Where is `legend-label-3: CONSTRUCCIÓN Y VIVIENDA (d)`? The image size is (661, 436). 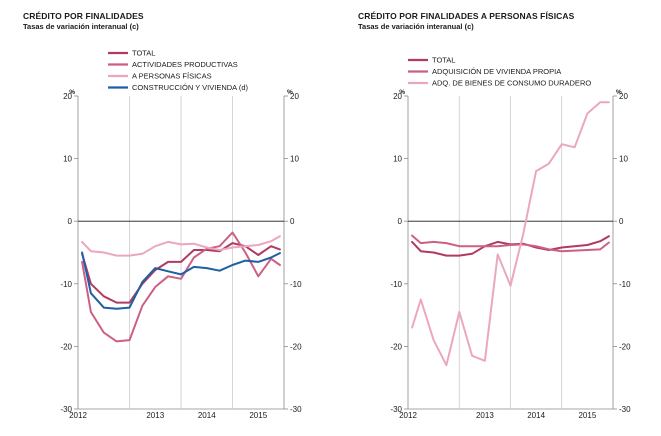
legend-label-3: CONSTRUCCIÓN Y VIVIENDA (d) is located at coordinates (190, 87).